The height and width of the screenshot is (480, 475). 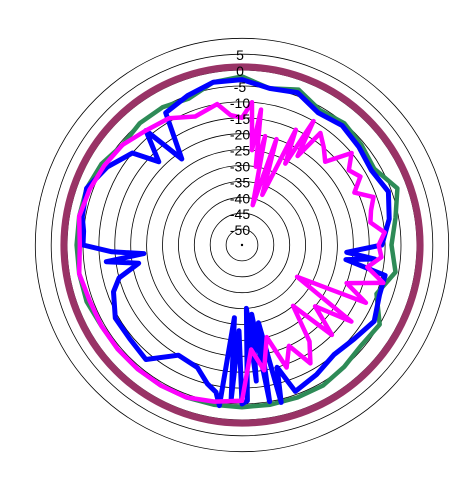 What do you see at coordinates (240, 214) in the screenshot?
I see `radial-tick-label: -45` at bounding box center [240, 214].